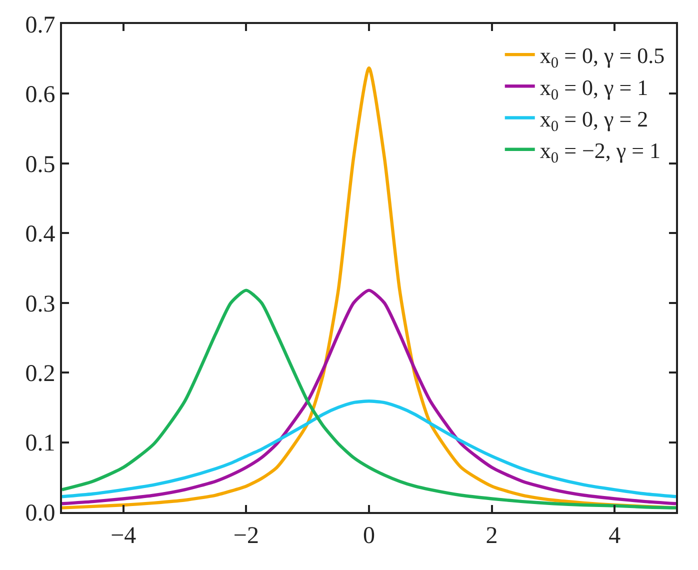  What do you see at coordinates (40, 513) in the screenshot?
I see `y-tick-label: 0.0` at bounding box center [40, 513].